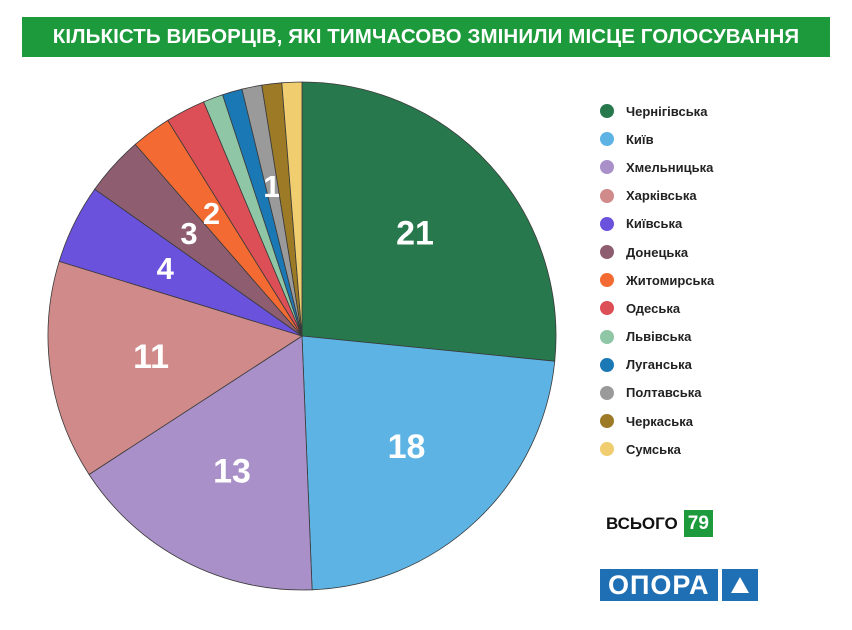  What do you see at coordinates (664, 393) in the screenshot?
I see `legend-label: Полтавська` at bounding box center [664, 393].